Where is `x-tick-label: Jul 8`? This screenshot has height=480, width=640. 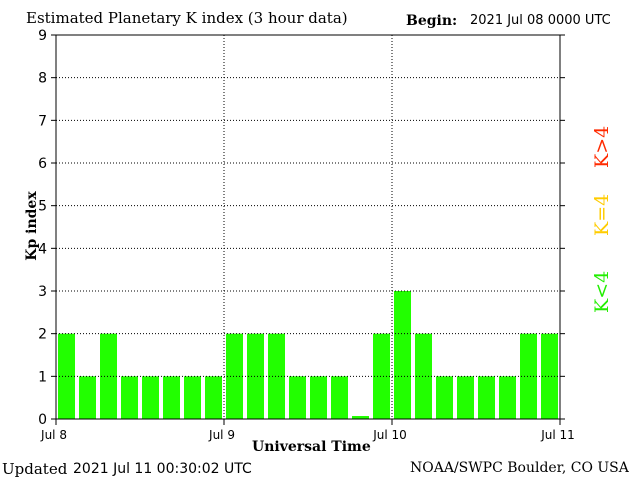 x-tick-label: Jul 8 is located at coordinates (53, 435).